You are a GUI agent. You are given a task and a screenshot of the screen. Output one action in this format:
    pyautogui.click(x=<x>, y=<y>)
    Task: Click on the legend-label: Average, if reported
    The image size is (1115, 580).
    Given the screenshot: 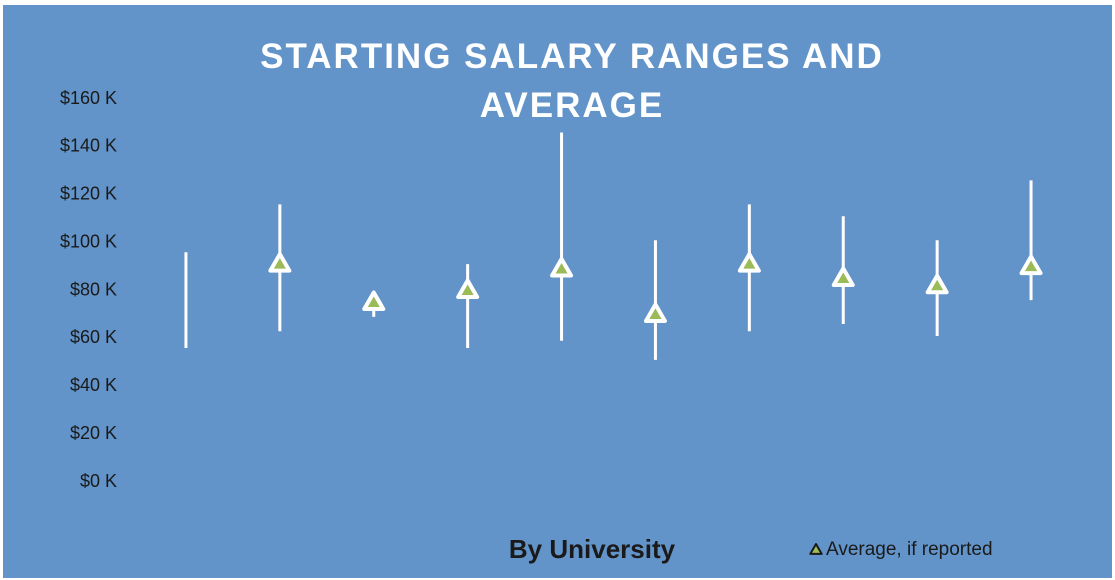 What is the action you would take?
    pyautogui.click(x=909, y=549)
    